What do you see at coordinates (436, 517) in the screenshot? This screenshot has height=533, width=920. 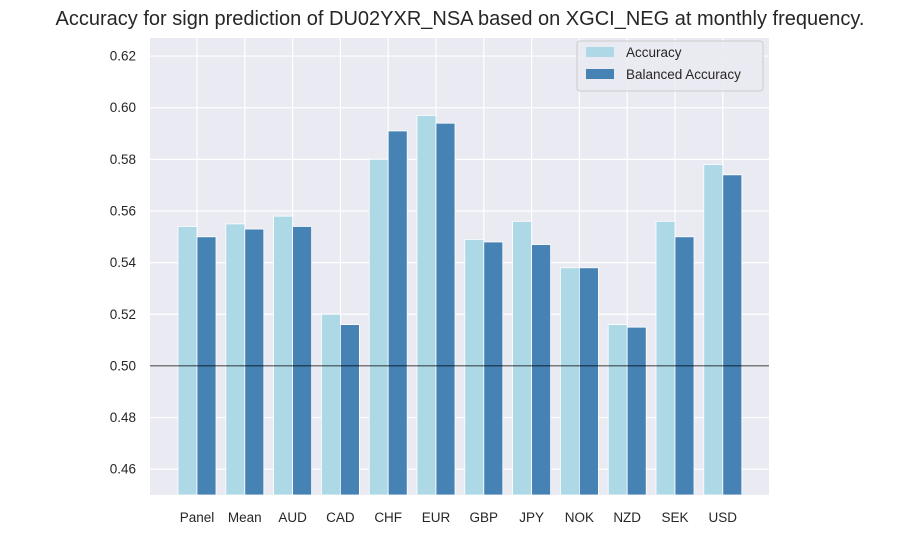 I see `x-tick-label: EUR` at bounding box center [436, 517].